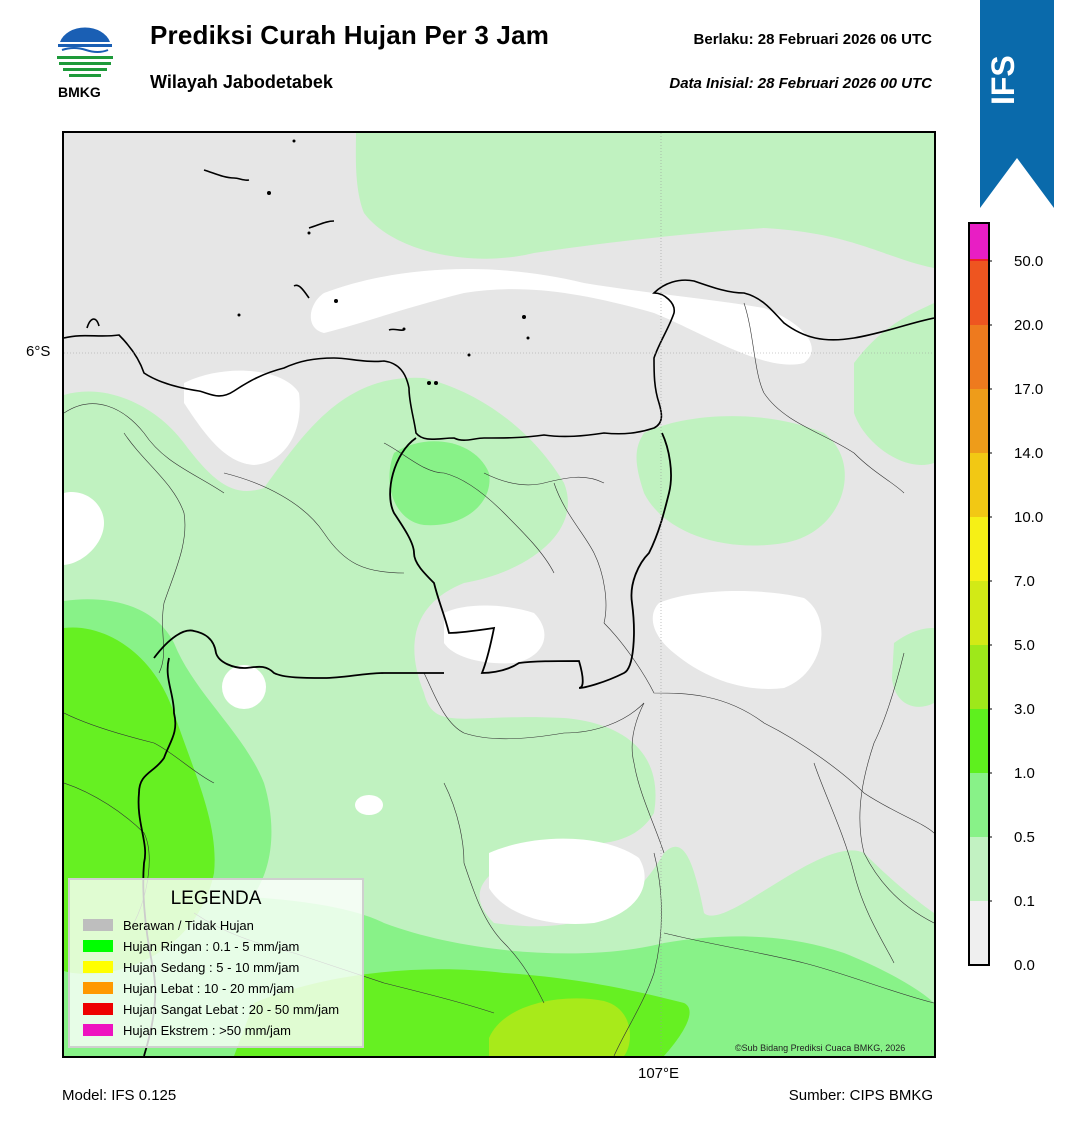  I want to click on colorbar-tick-label: 1.0, so click(1024, 773).